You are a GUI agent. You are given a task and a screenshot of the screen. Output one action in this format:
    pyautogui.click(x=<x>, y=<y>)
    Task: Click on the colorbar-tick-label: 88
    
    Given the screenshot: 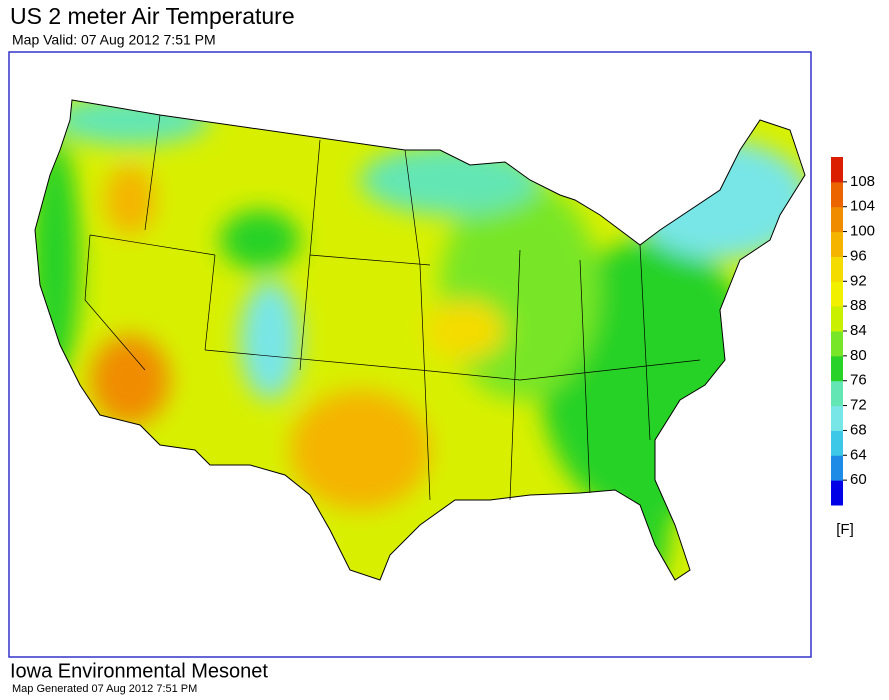 What is the action you would take?
    pyautogui.click(x=858, y=305)
    